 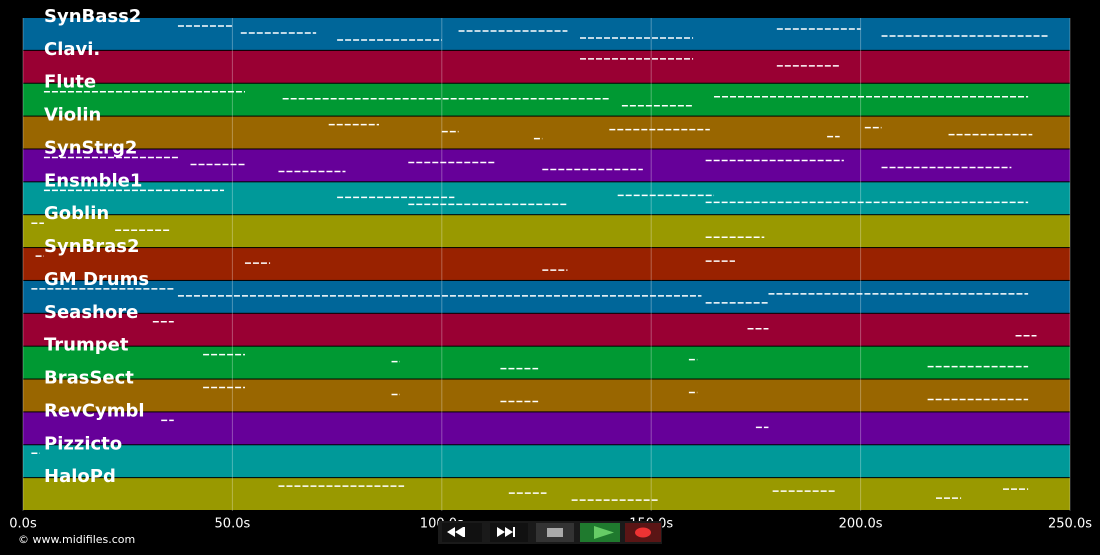 I want to click on play-icon, so click(x=604, y=532).